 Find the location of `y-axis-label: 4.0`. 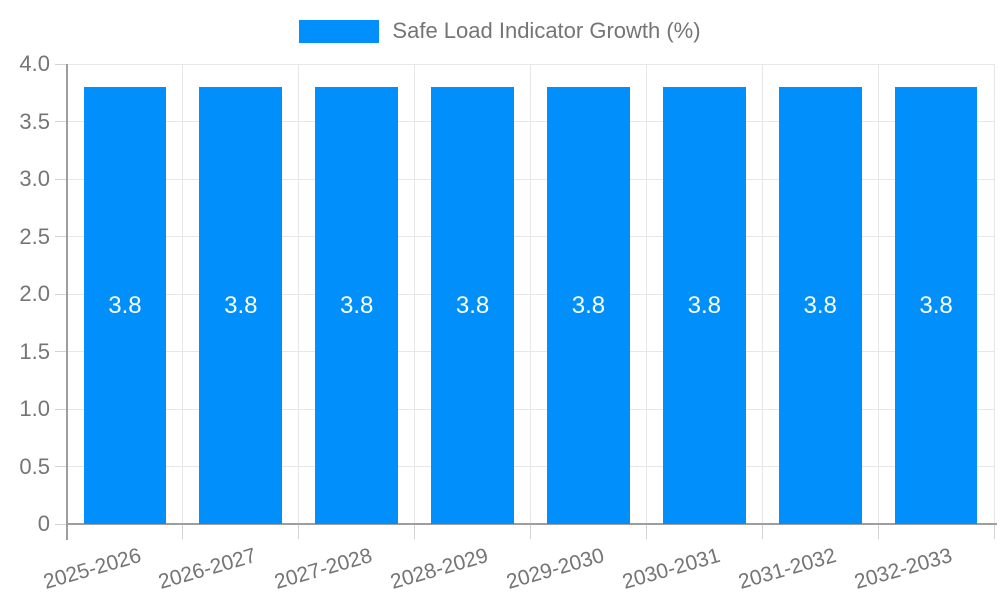

y-axis-label: 4.0 is located at coordinates (34, 63).